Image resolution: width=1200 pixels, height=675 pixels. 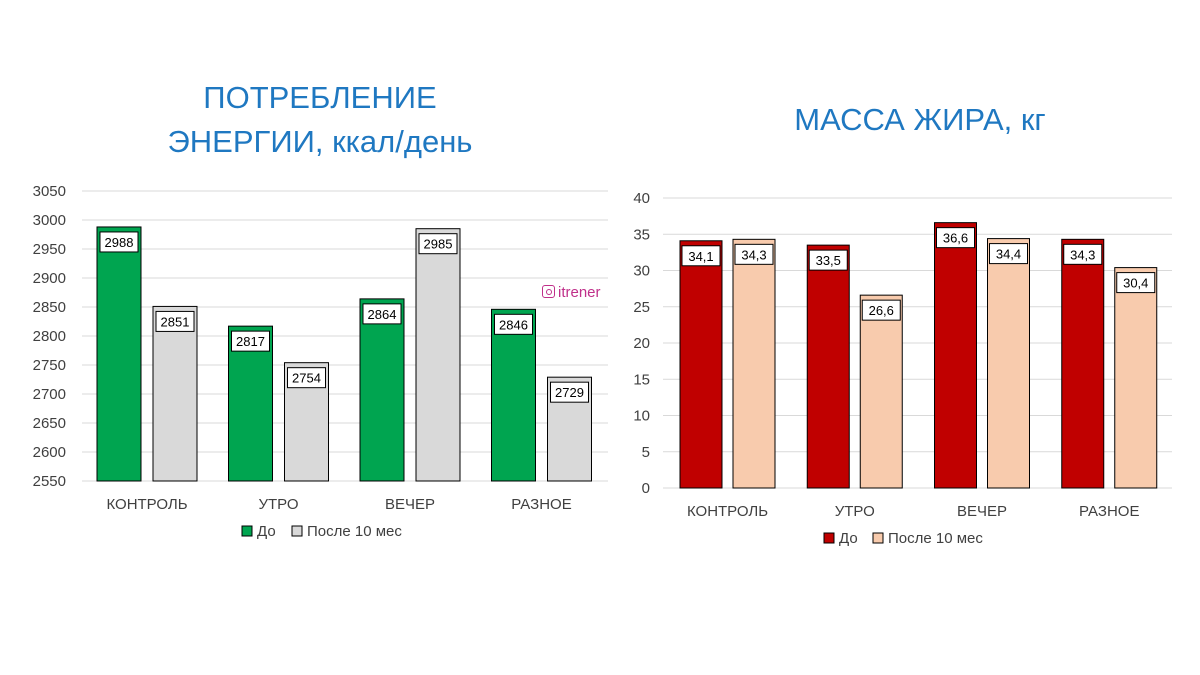 What do you see at coordinates (410, 504) in the screenshot?
I see `energy-category-label: ВЕЧЕР` at bounding box center [410, 504].